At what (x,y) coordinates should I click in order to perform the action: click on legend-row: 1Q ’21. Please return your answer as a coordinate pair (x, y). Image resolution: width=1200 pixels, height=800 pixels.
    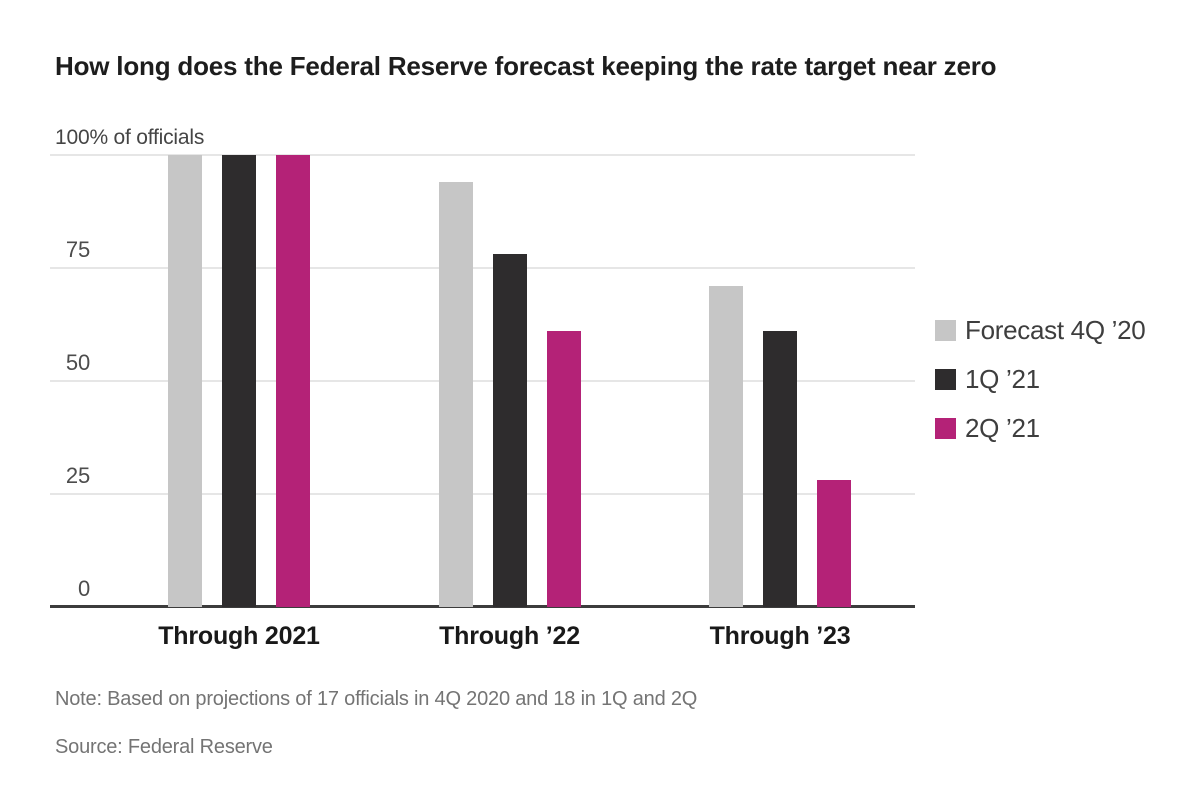
    Looking at the image, I should click on (1040, 379).